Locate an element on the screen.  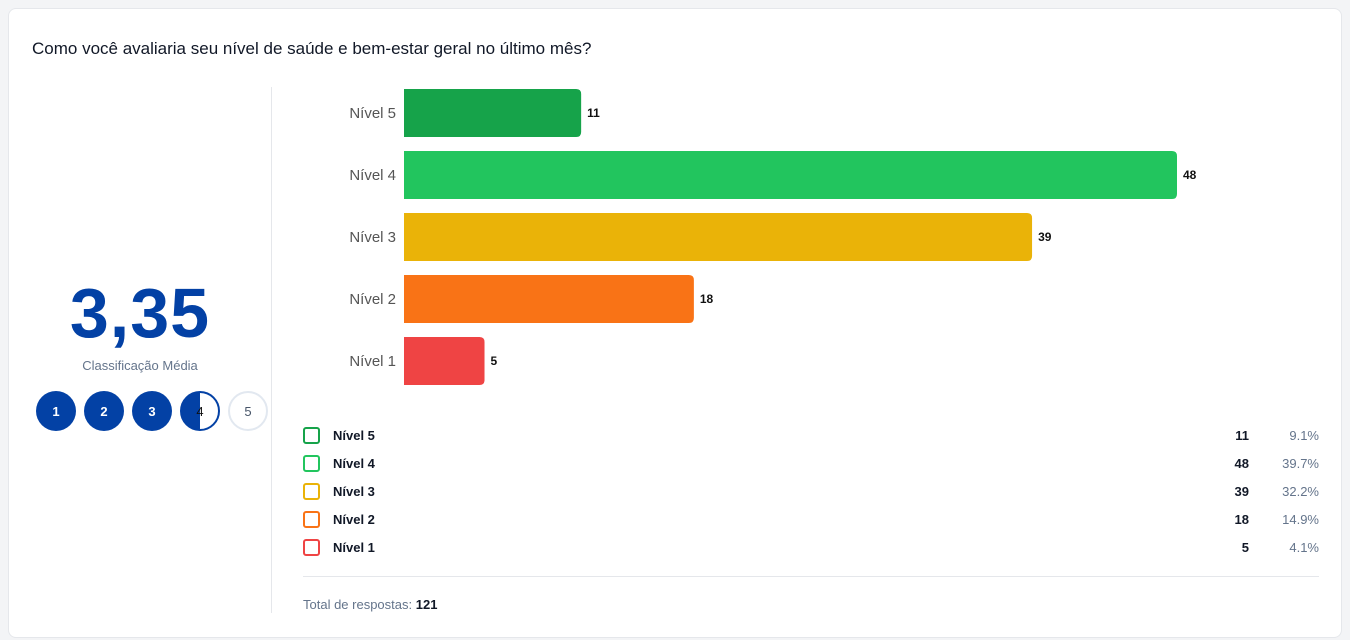
legend-row: Nível 4 48 39.7% is located at coordinates (811, 463).